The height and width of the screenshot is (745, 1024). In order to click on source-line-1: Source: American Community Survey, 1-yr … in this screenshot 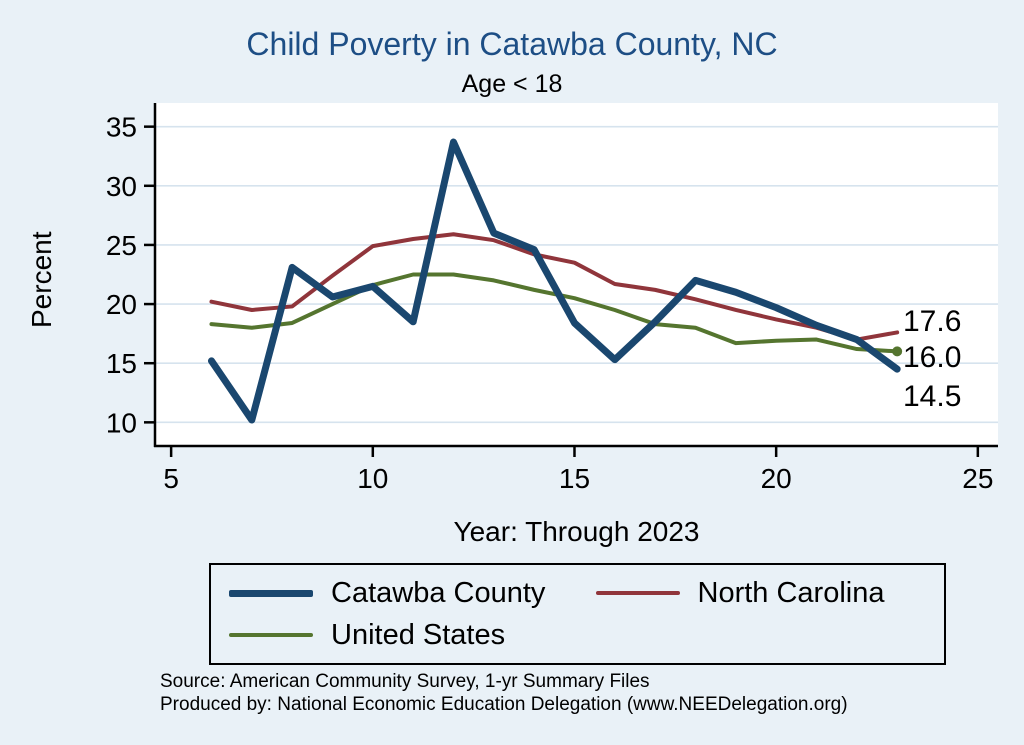, I will do `click(405, 681)`.